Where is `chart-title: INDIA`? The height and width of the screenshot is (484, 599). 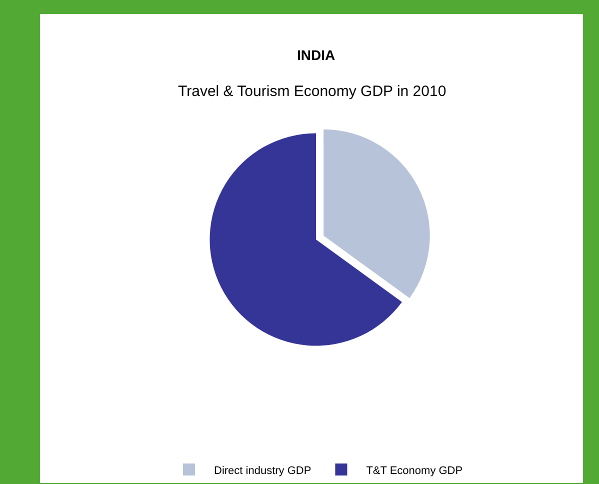 chart-title: INDIA is located at coordinates (316, 55).